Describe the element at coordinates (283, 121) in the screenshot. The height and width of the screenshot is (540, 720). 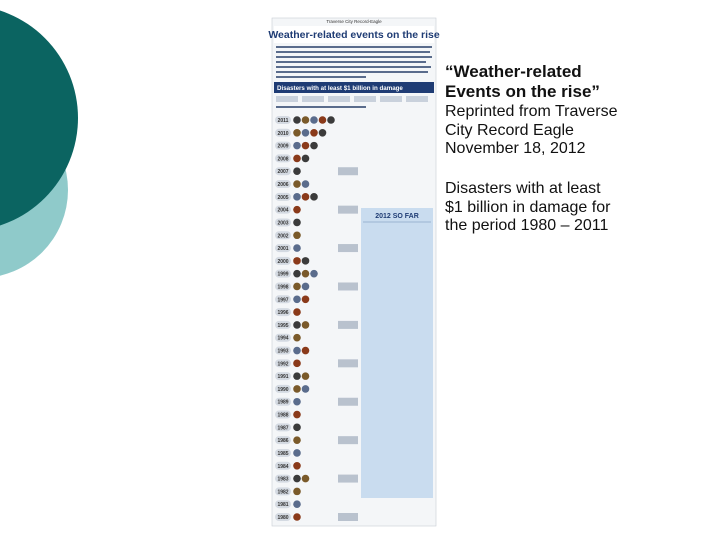
I see `year-label: 2011` at that location.